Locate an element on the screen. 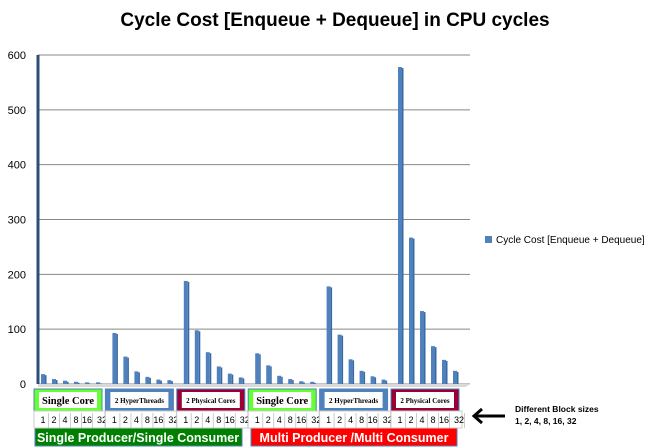 Image resolution: width=670 pixels, height=448 pixels. legend: Cycle Cost [Enqueue + Dequeue] is located at coordinates (565, 240).